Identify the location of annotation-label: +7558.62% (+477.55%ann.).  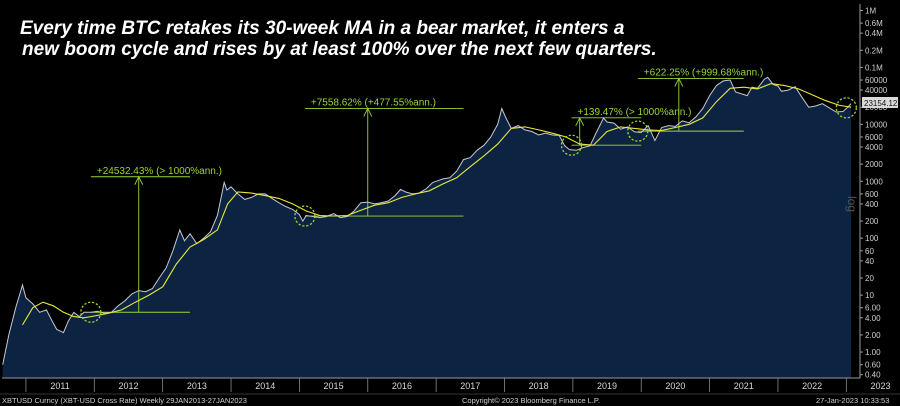
(373, 102).